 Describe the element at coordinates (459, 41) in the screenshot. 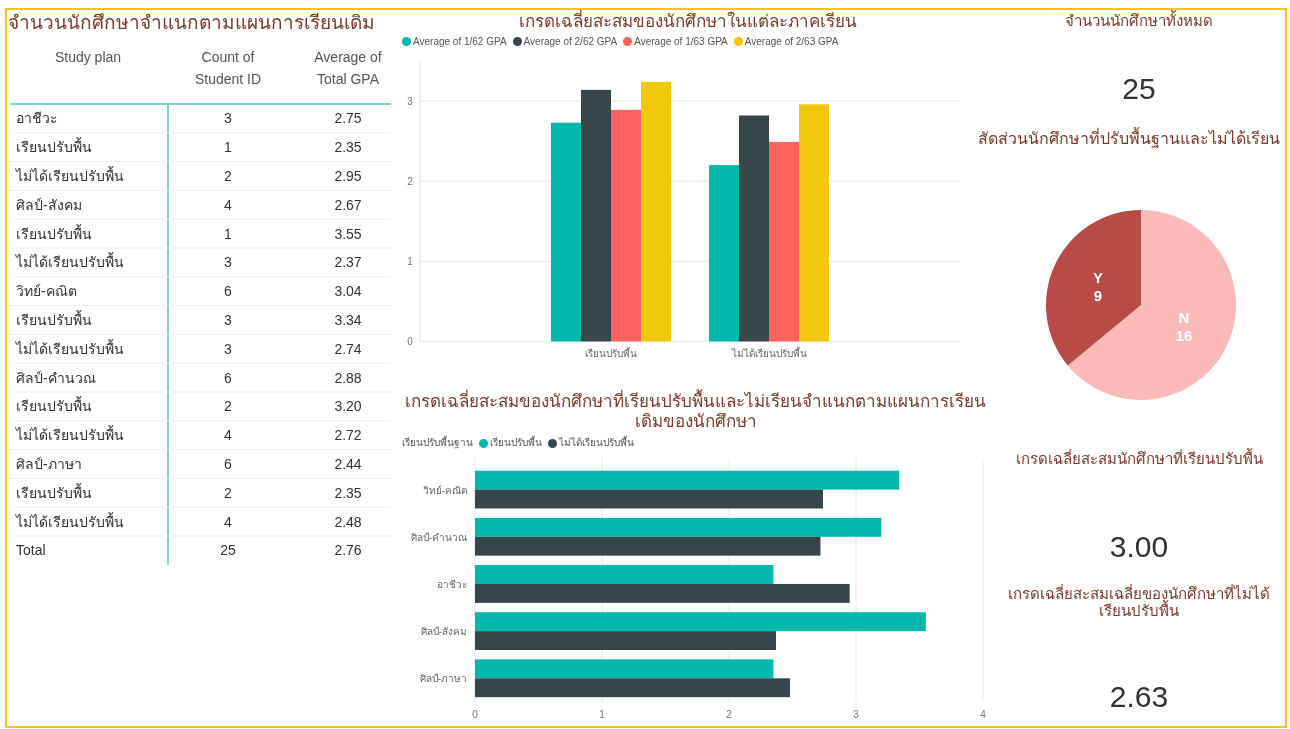

I see `legend-label: Average of 1/62 GPA` at that location.